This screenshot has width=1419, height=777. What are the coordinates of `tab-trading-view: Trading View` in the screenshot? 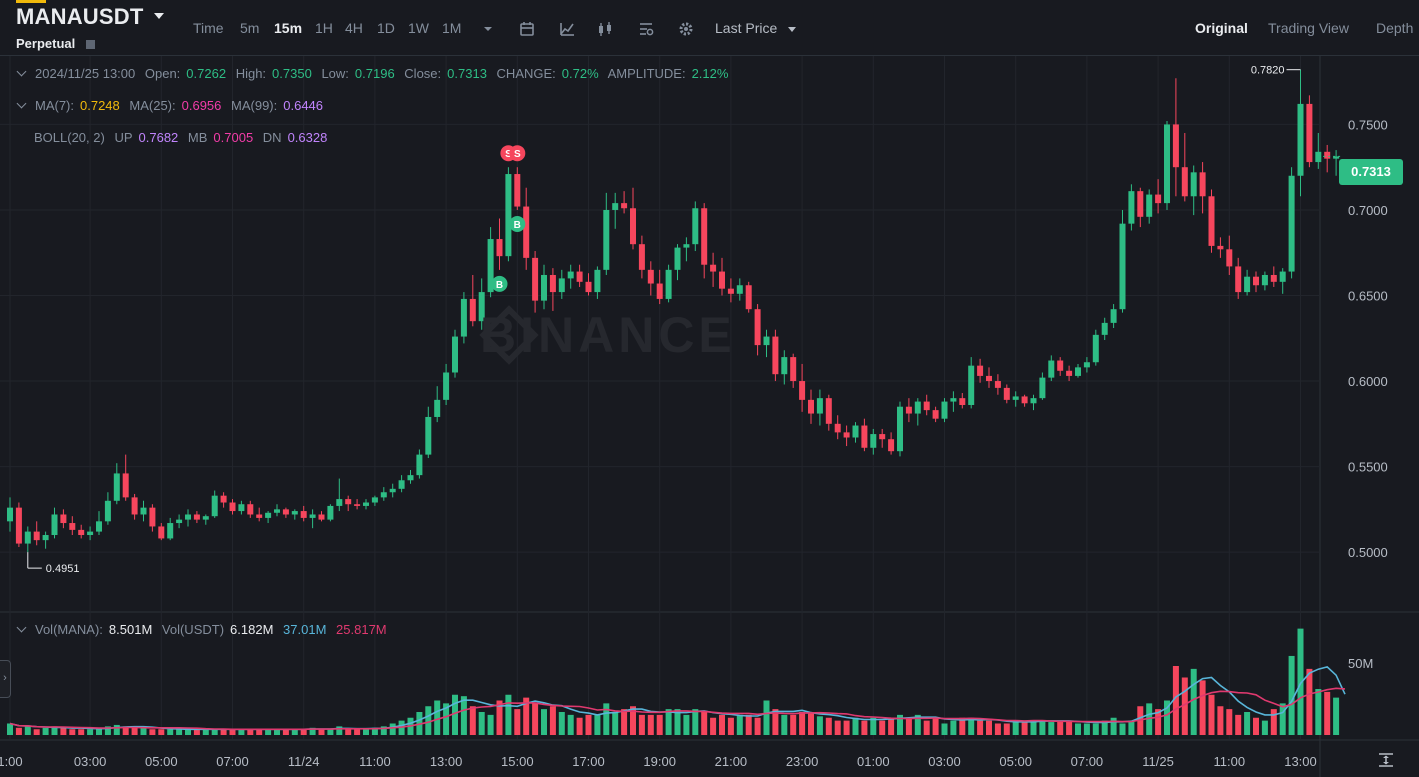 It's located at (1308, 28).